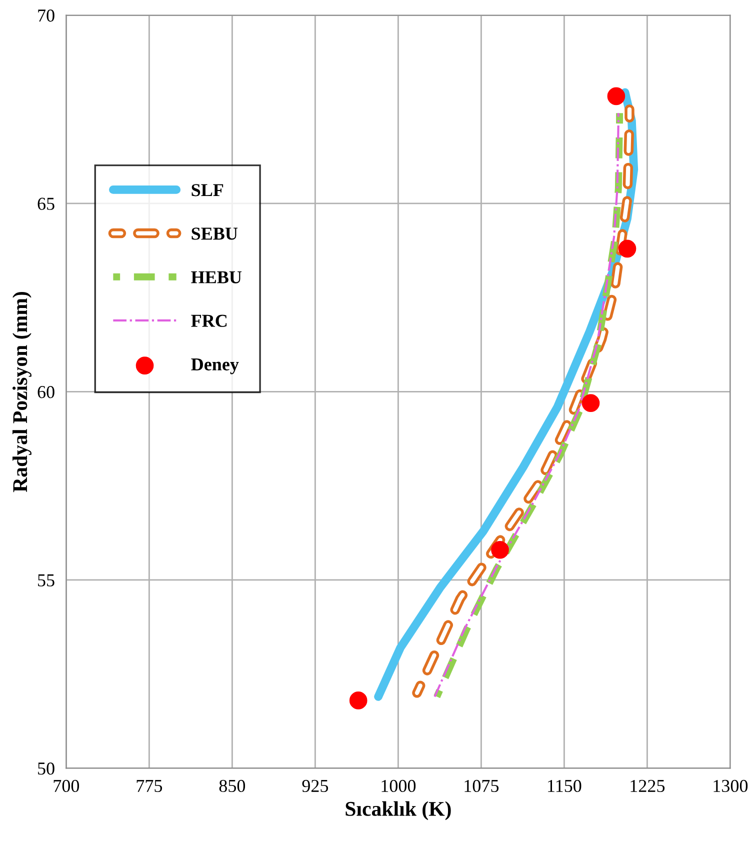 Image resolution: width=752 pixels, height=847 pixels. What do you see at coordinates (46, 768) in the screenshot?
I see `y-tick-label: 50` at bounding box center [46, 768].